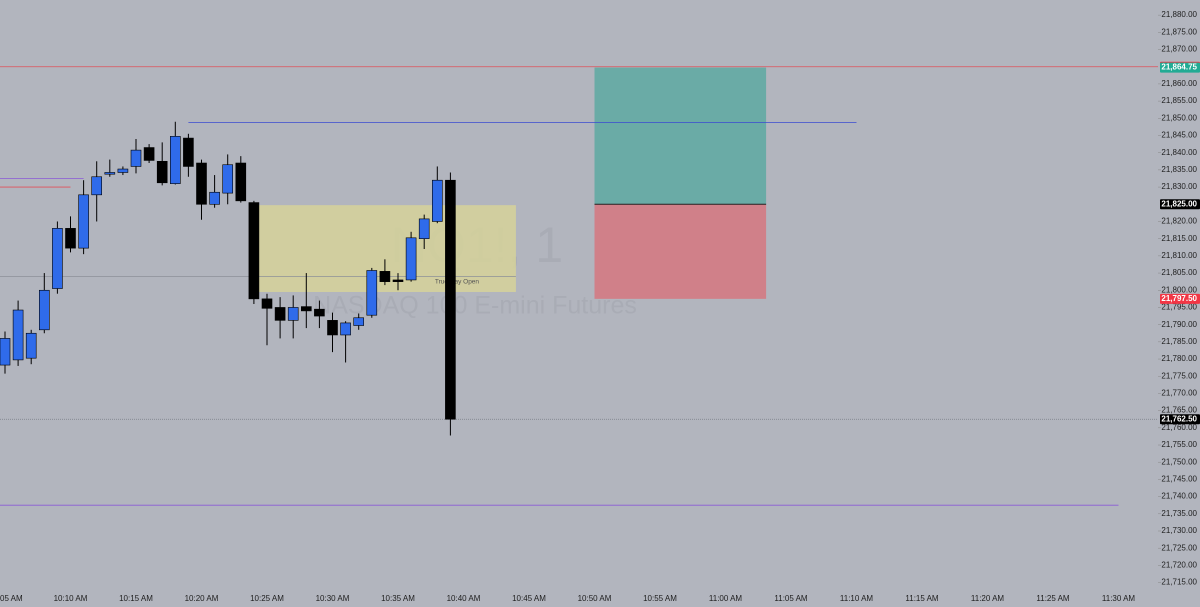 This screenshot has height=607, width=1200. I want to click on y-tick-label: 21,790.00, so click(1179, 324).